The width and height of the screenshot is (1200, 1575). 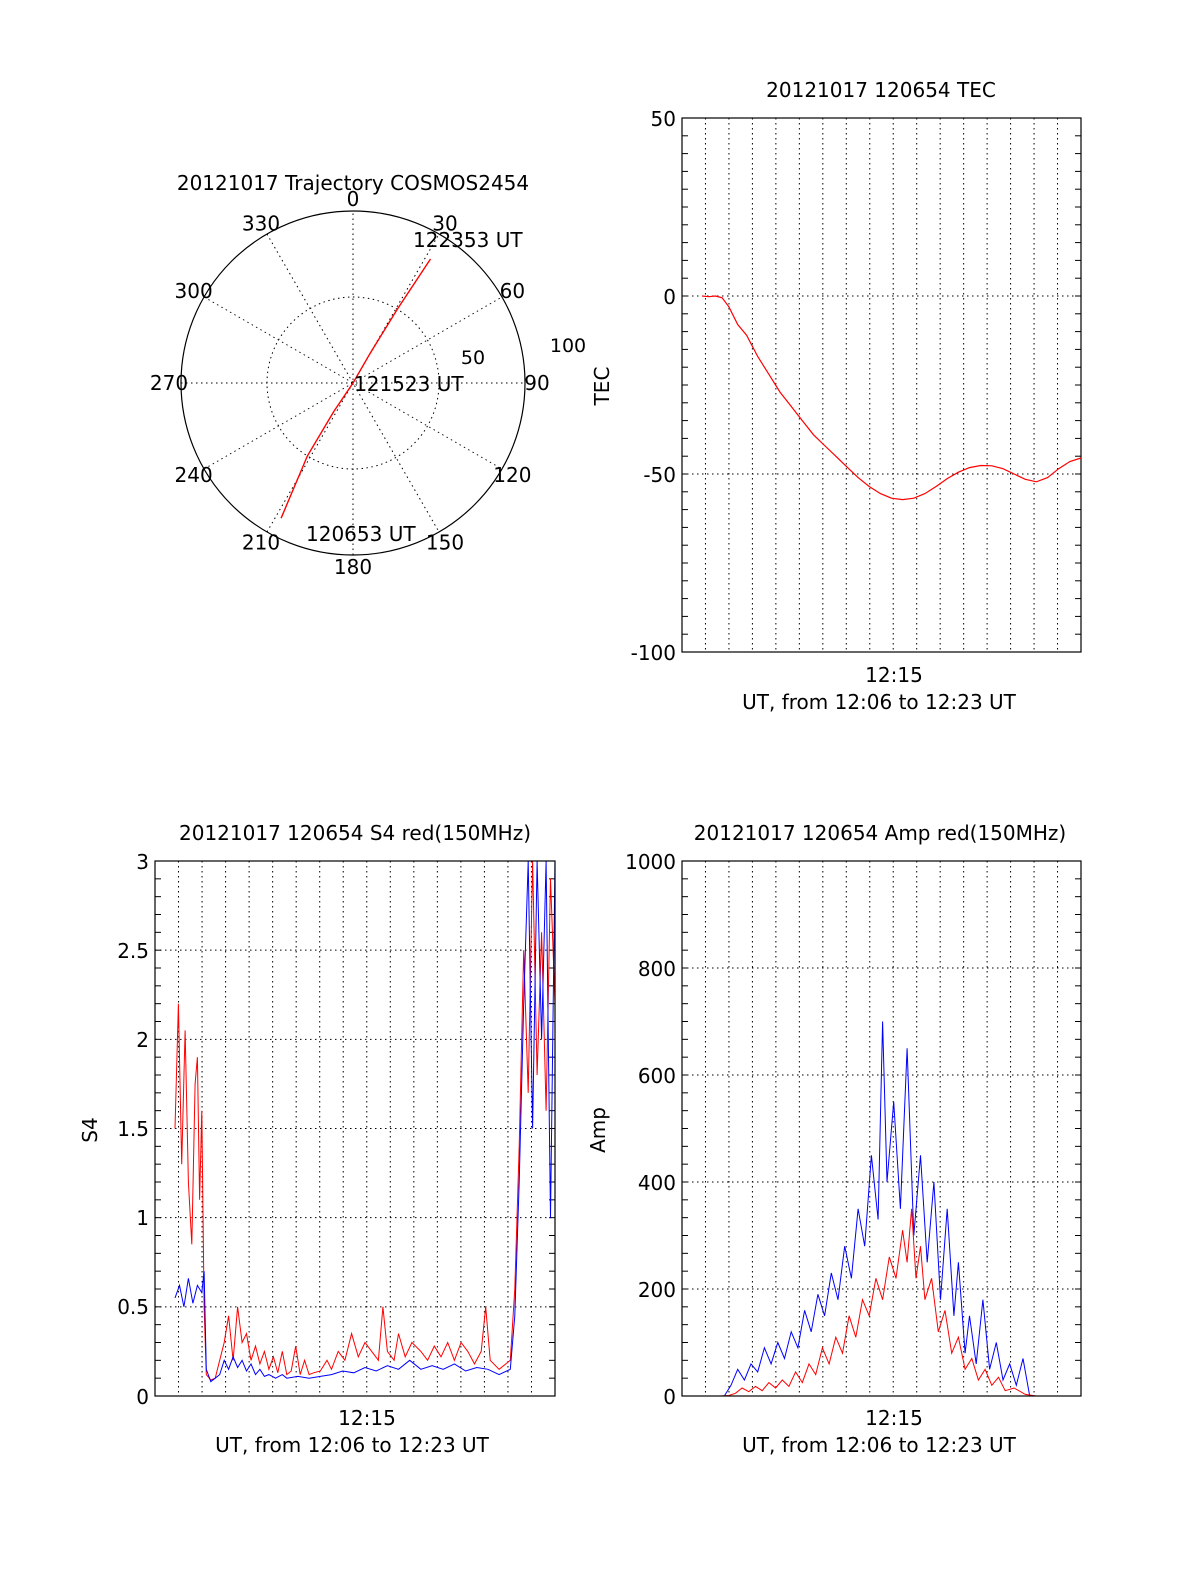 I want to click on s4-xtick-label: 12:15, so click(x=367, y=1418).